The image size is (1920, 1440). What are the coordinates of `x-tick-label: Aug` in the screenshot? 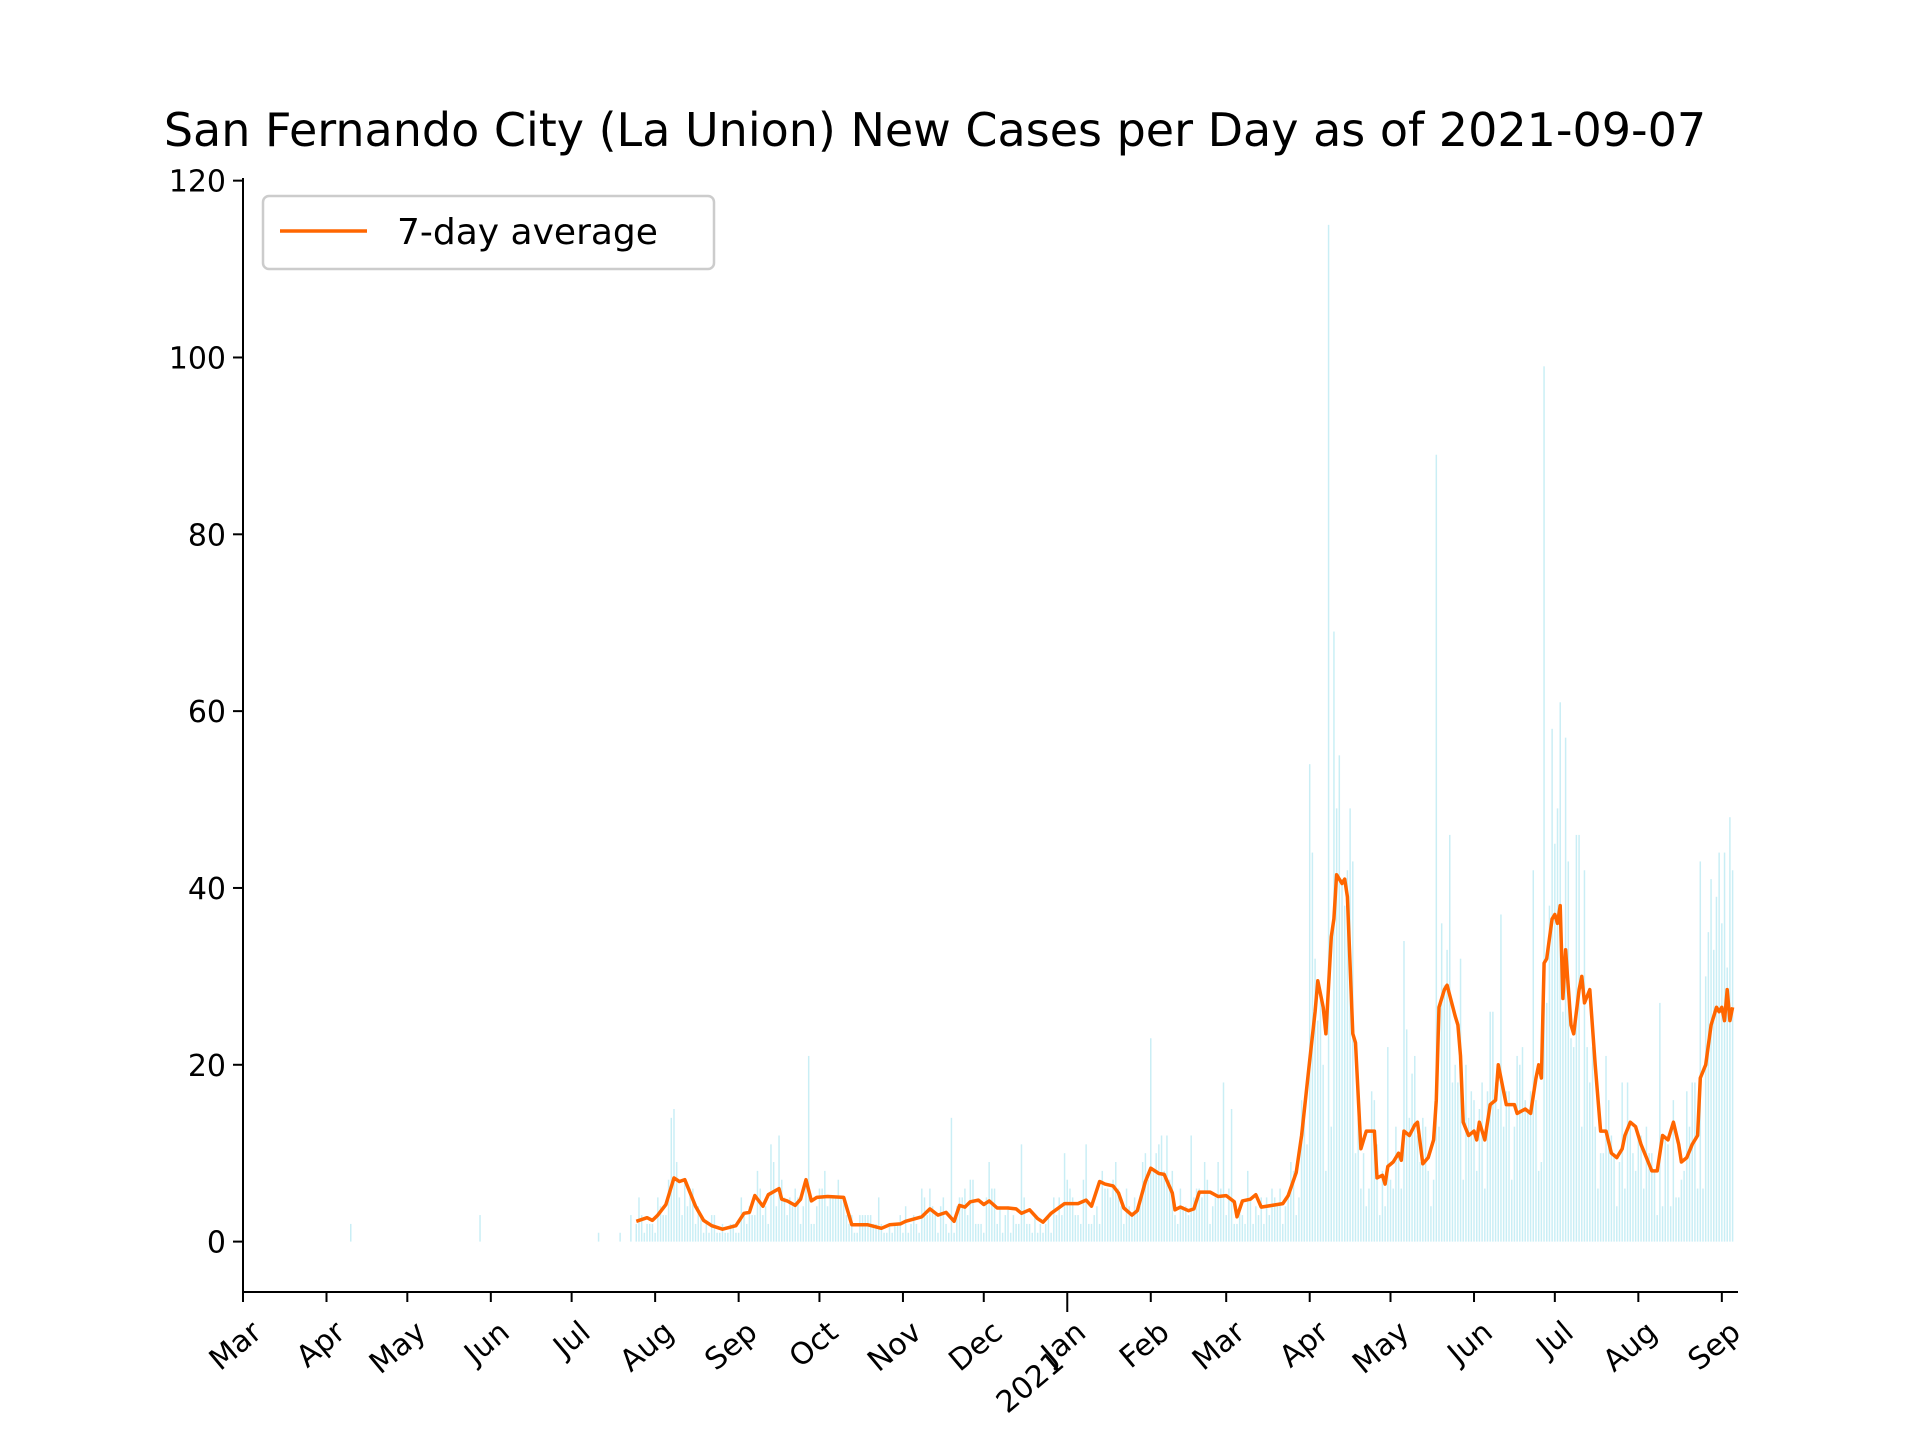 It's located at (646, 1347).